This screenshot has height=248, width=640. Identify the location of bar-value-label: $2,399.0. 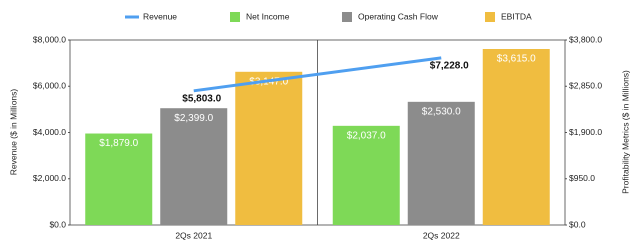
(193, 118).